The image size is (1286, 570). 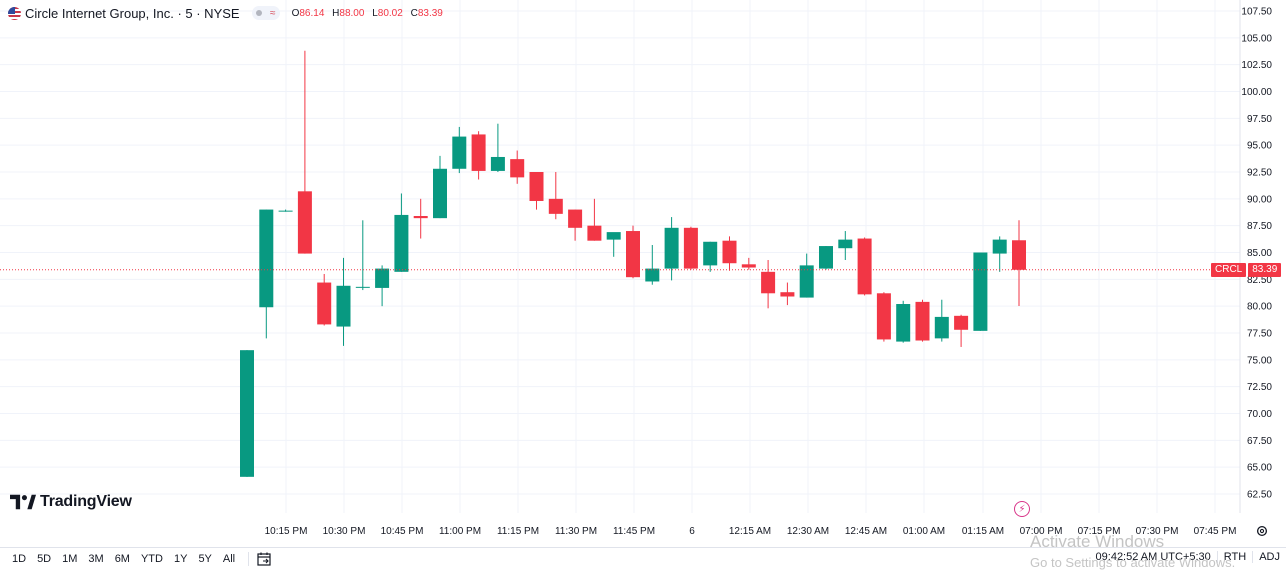 I want to click on y-tick-label: 92.50, so click(x=1259, y=173).